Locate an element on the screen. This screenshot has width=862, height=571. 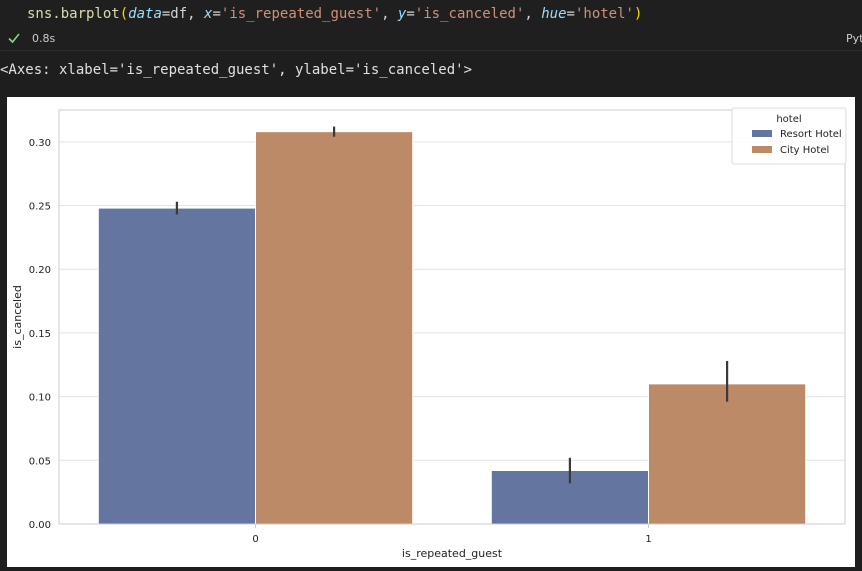
legend-entry-label: City Hotel is located at coordinates (804, 150).